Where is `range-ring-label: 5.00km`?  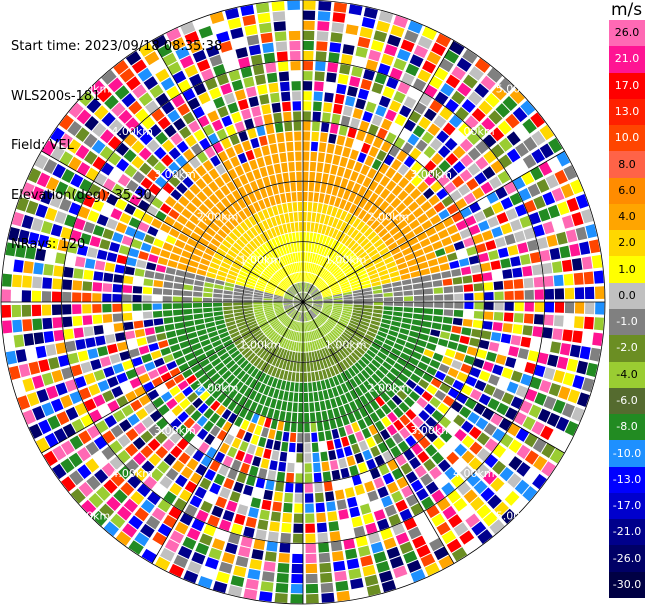
range-ring-label: 5.00km is located at coordinates (517, 88).